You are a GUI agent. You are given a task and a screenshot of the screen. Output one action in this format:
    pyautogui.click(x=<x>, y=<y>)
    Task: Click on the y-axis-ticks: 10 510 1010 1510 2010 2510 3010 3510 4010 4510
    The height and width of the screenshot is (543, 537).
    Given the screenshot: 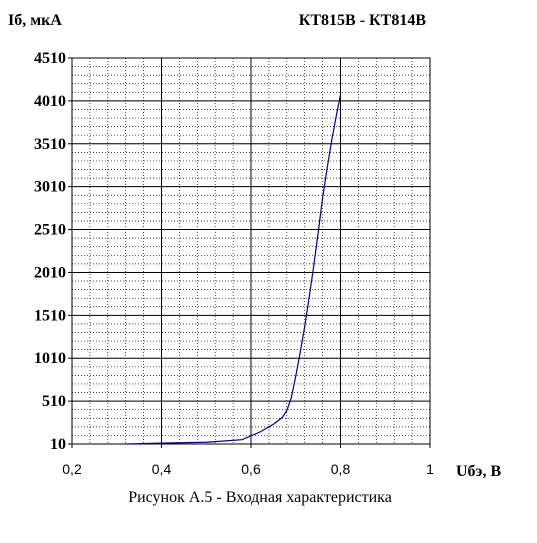 What is the action you would take?
    pyautogui.click(x=53, y=251)
    